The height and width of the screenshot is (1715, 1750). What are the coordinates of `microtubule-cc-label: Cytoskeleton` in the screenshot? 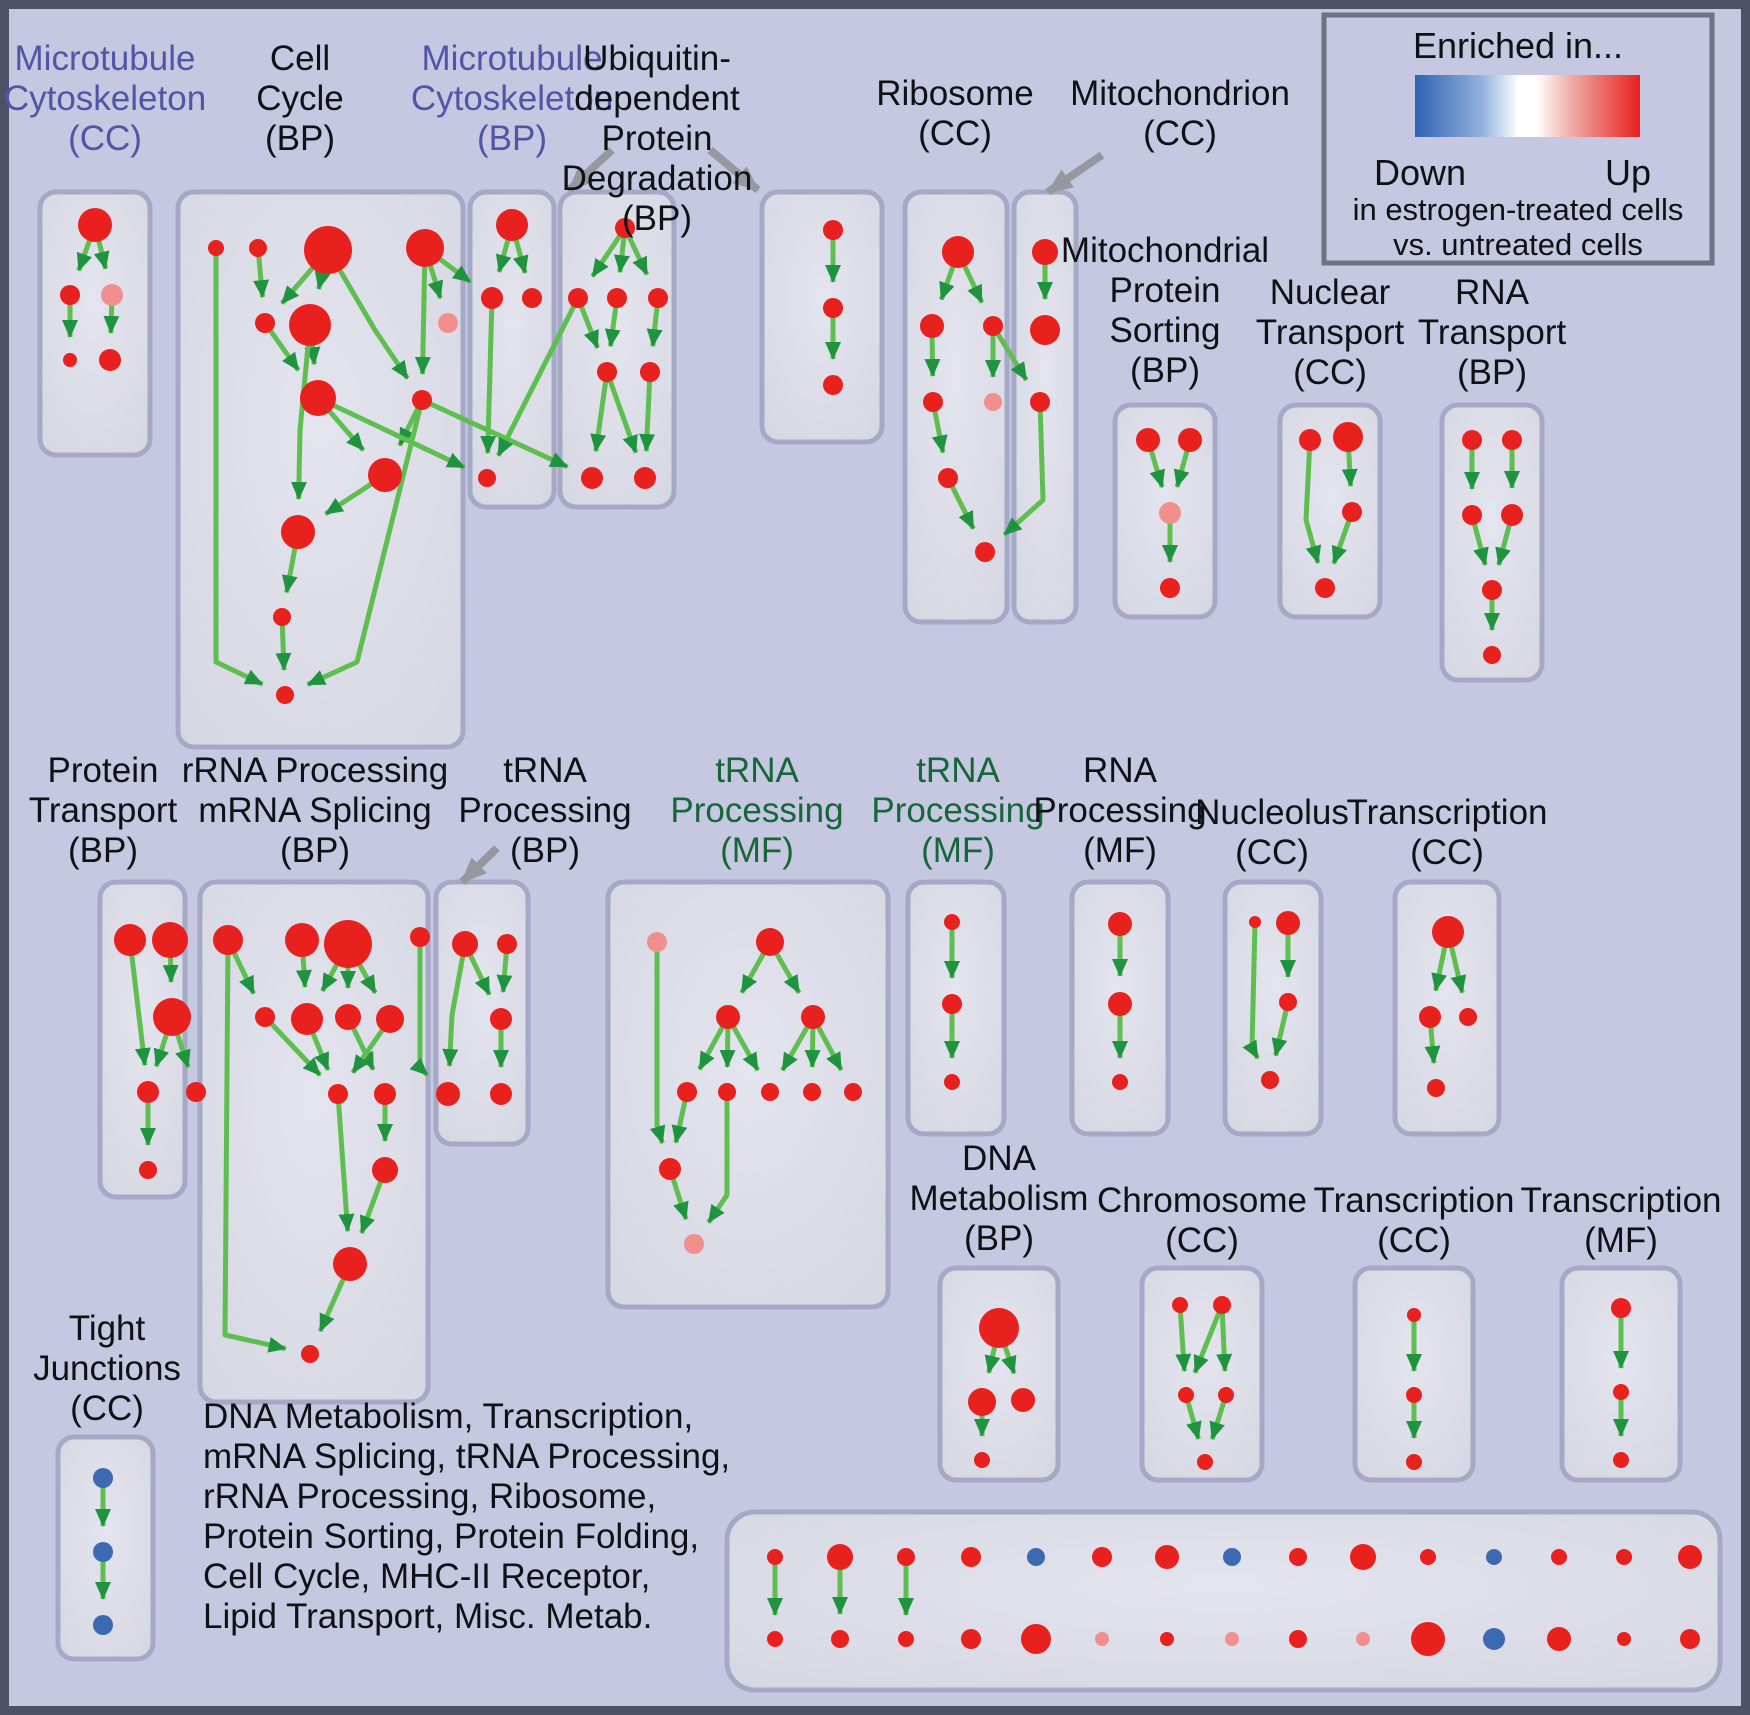 It's located at (105, 98).